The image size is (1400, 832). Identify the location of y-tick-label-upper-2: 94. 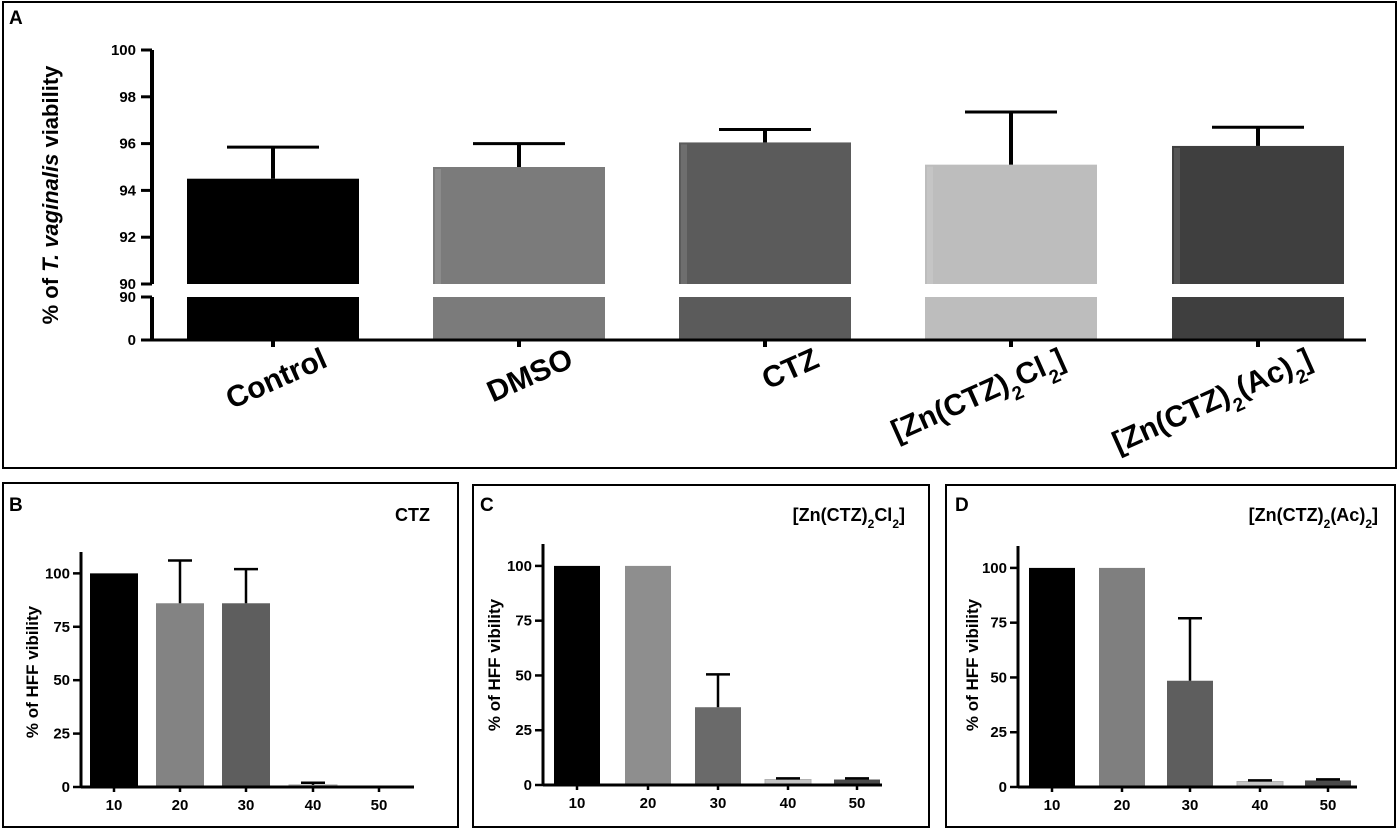
(127, 190).